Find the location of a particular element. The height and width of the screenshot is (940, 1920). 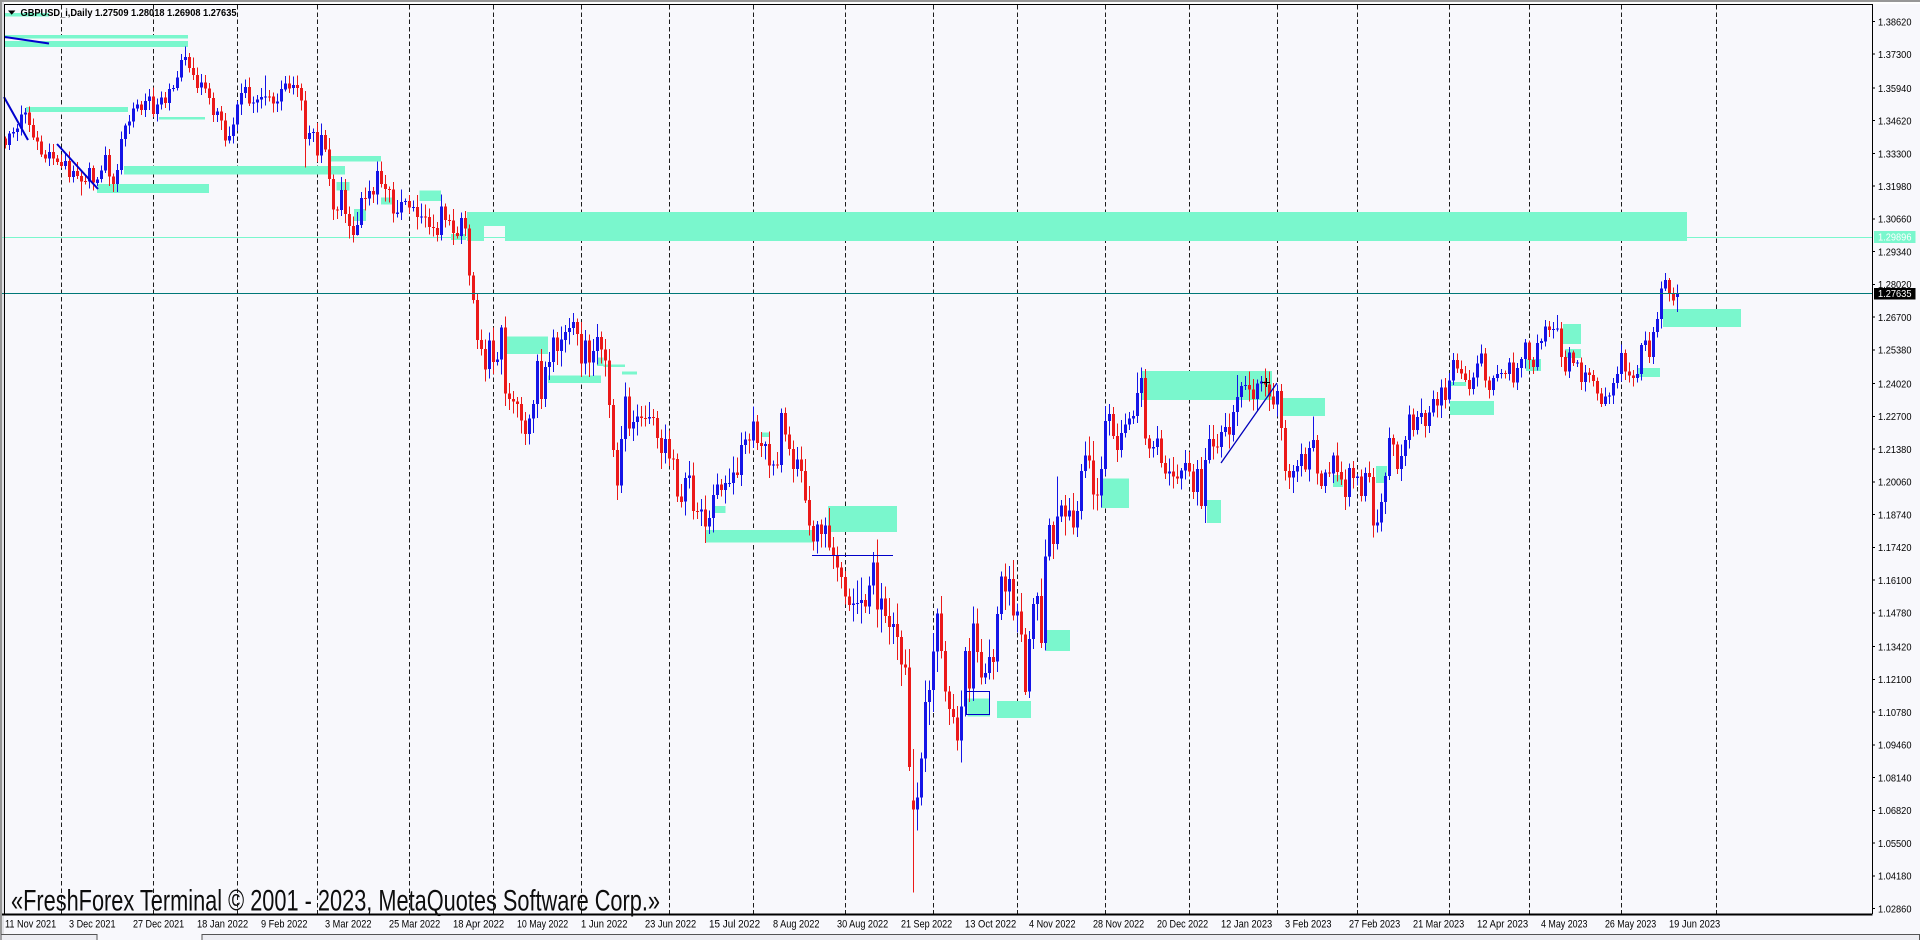

svg-text: 18 Apr 2022 is located at coordinates (478, 925).